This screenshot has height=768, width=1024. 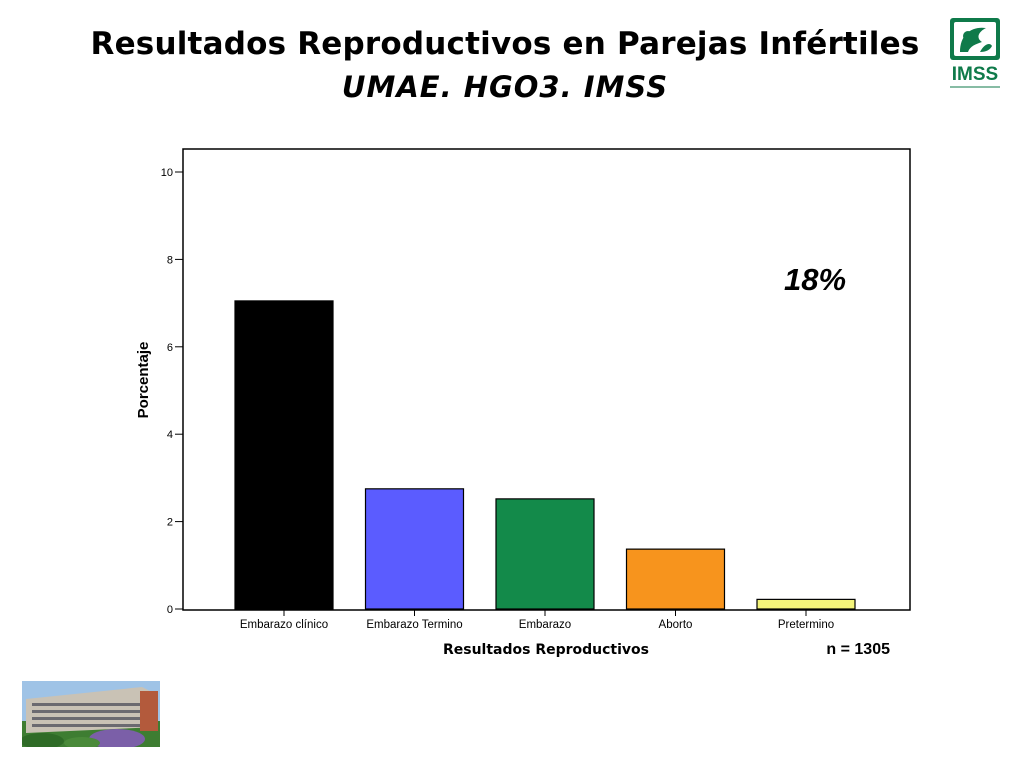 I want to click on y-tick-label: 10, so click(x=167, y=173).